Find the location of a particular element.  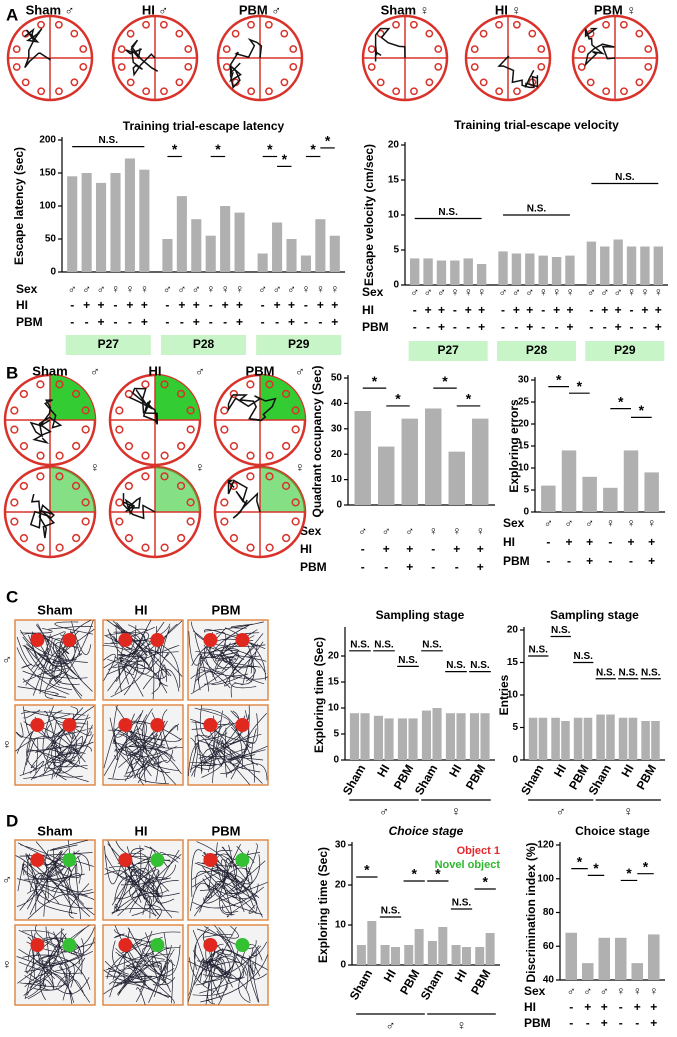

panel-letter: D is located at coordinates (12, 820).